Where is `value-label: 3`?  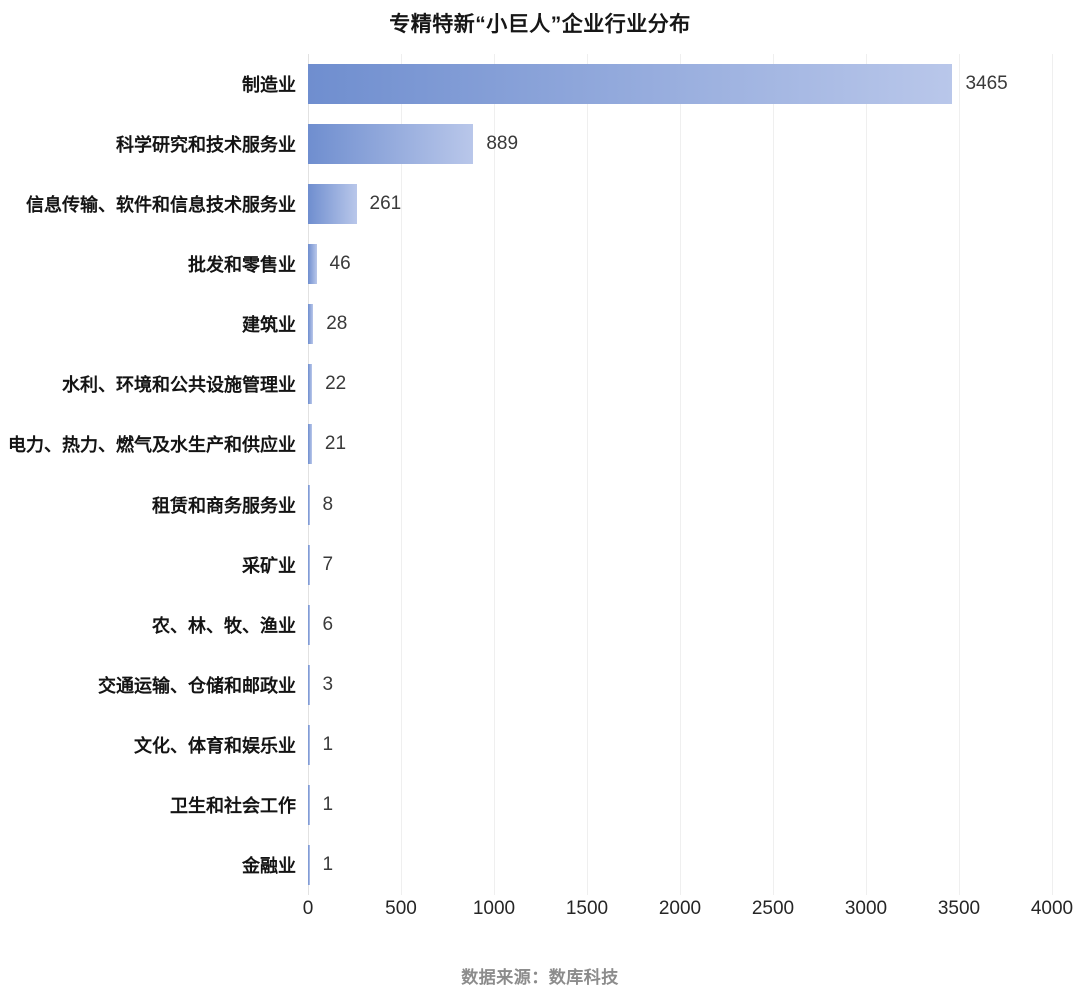 value-label: 3 is located at coordinates (328, 684).